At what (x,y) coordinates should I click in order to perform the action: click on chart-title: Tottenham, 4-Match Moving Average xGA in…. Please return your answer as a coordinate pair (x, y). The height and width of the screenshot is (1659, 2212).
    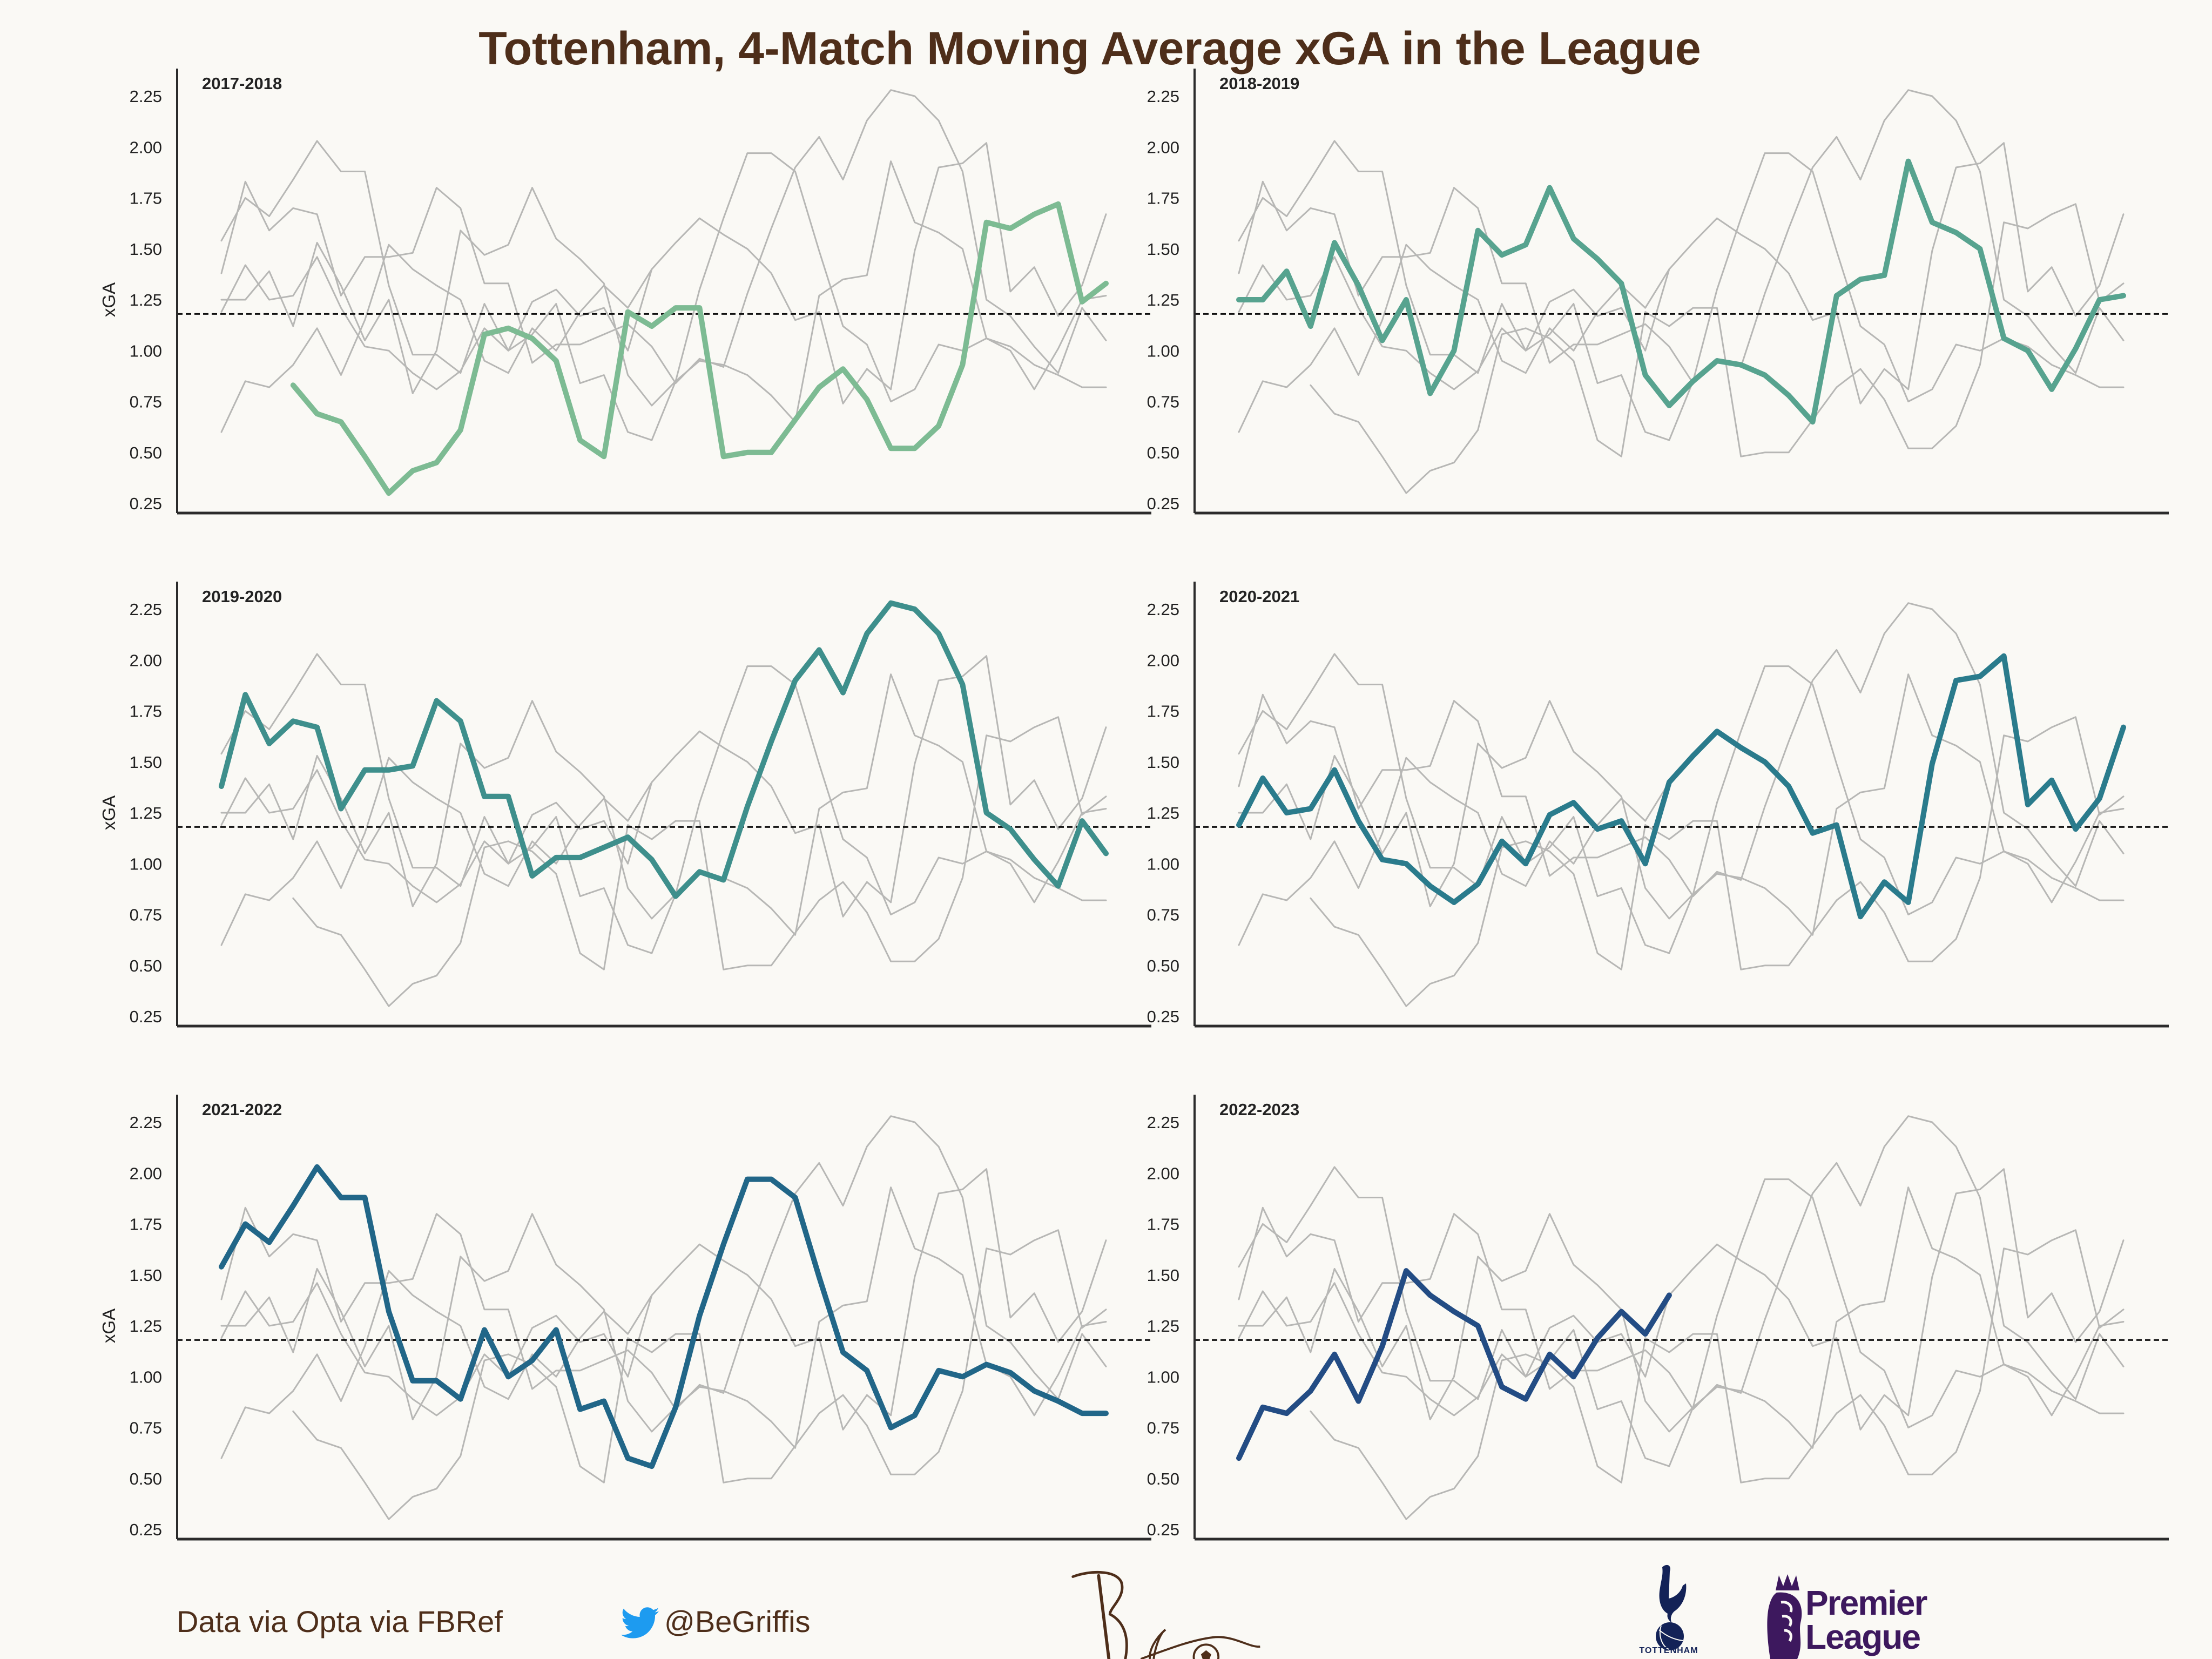
    Looking at the image, I should click on (1089, 49).